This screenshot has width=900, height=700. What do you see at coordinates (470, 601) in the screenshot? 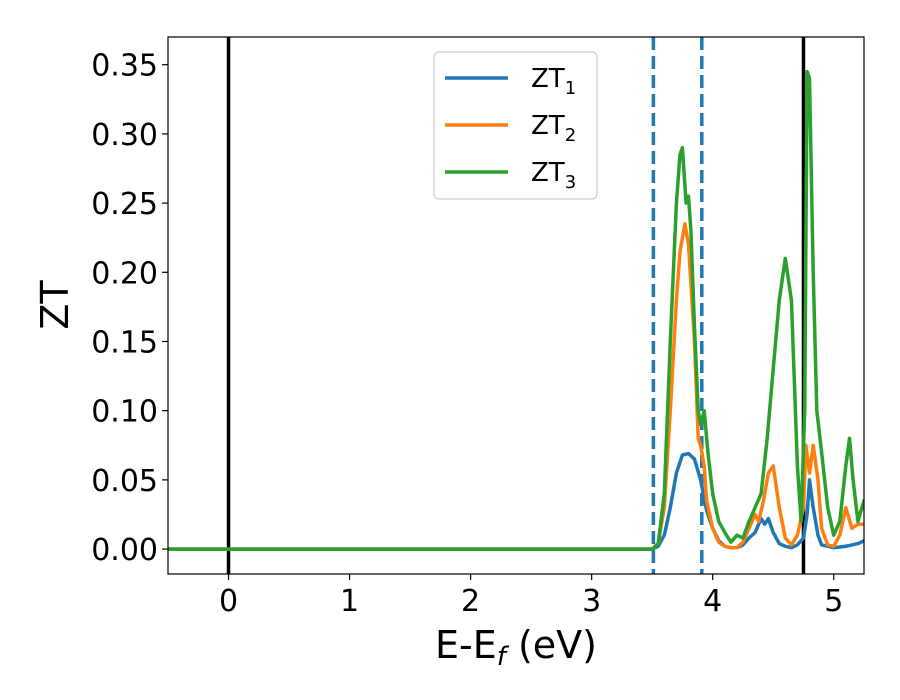
I see `x-tick-label: 2` at bounding box center [470, 601].